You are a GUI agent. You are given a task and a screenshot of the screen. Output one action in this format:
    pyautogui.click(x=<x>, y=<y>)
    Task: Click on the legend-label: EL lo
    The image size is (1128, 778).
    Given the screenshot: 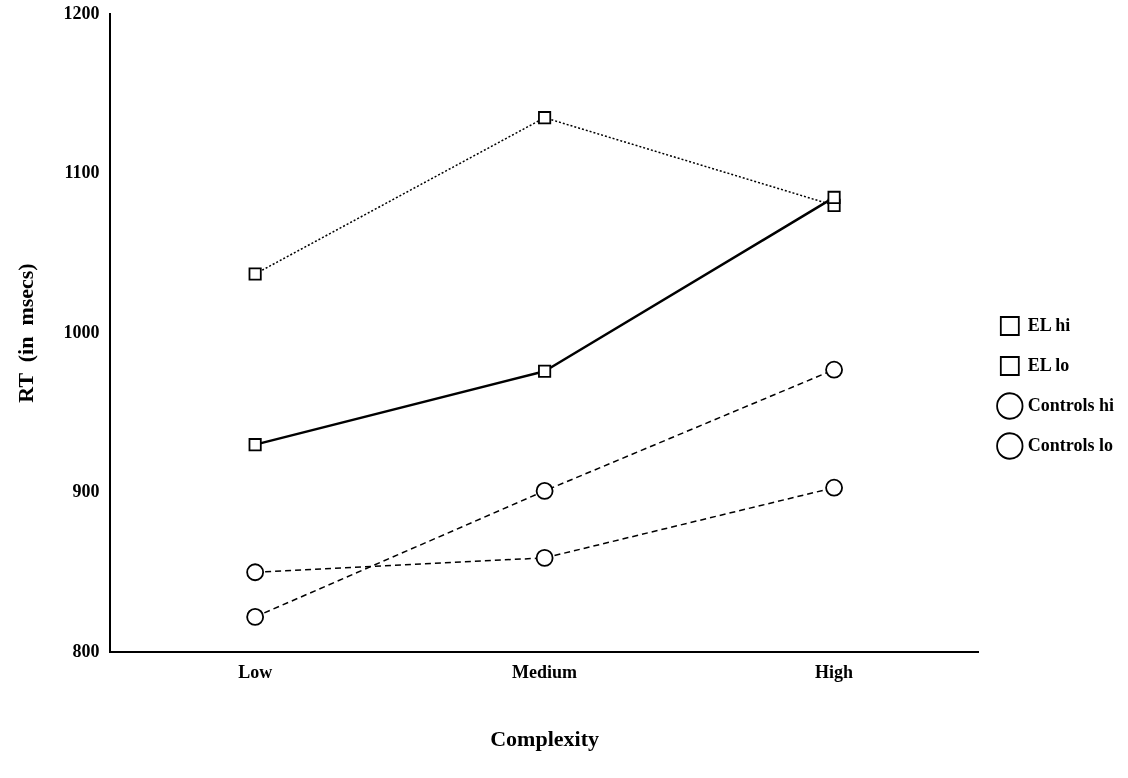 What is the action you would take?
    pyautogui.click(x=1048, y=364)
    